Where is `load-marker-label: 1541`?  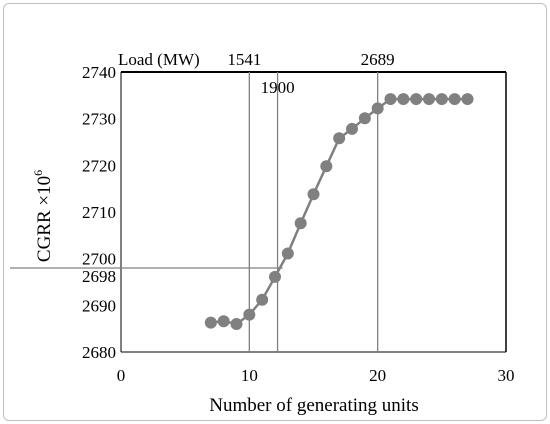 load-marker-label: 1541 is located at coordinates (244, 59).